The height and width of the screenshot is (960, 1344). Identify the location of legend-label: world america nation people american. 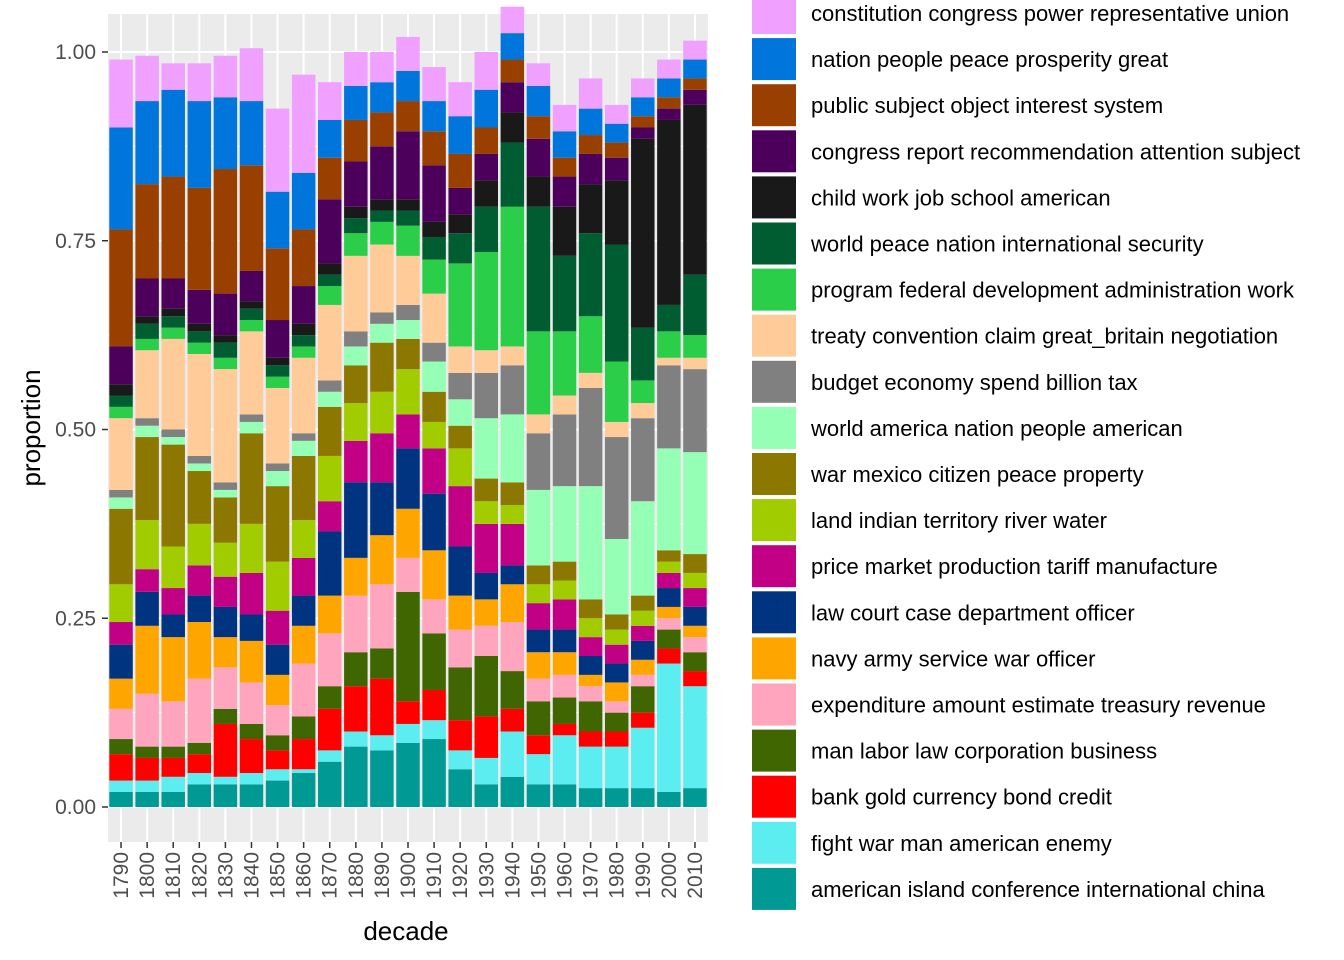
(996, 428).